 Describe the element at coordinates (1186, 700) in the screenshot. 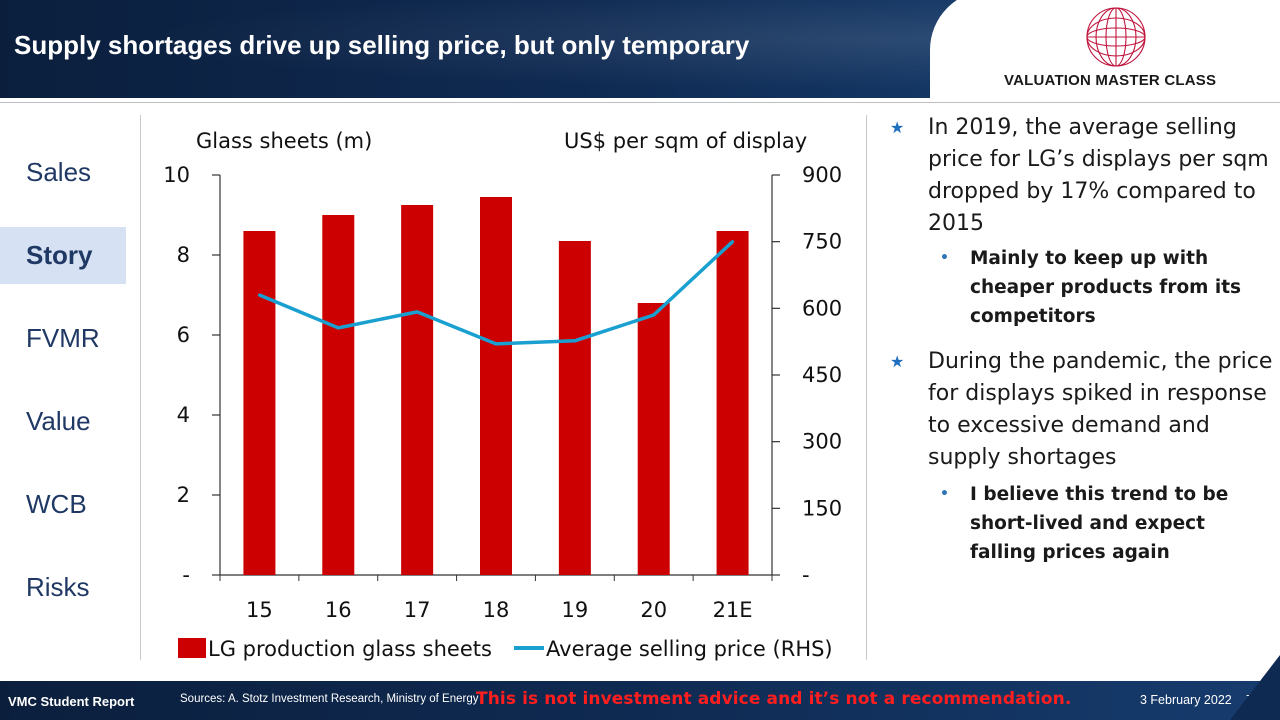

I see `footer-date: 3 February 2022` at that location.